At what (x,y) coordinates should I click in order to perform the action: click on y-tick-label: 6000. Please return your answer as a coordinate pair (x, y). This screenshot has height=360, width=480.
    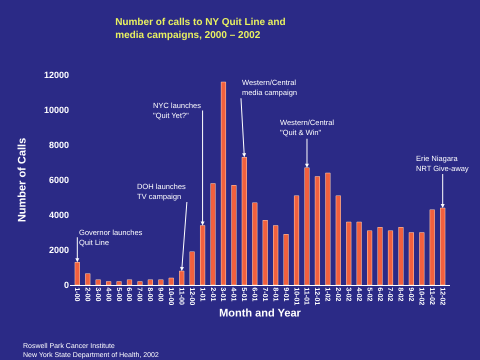
    Looking at the image, I should click on (58, 180).